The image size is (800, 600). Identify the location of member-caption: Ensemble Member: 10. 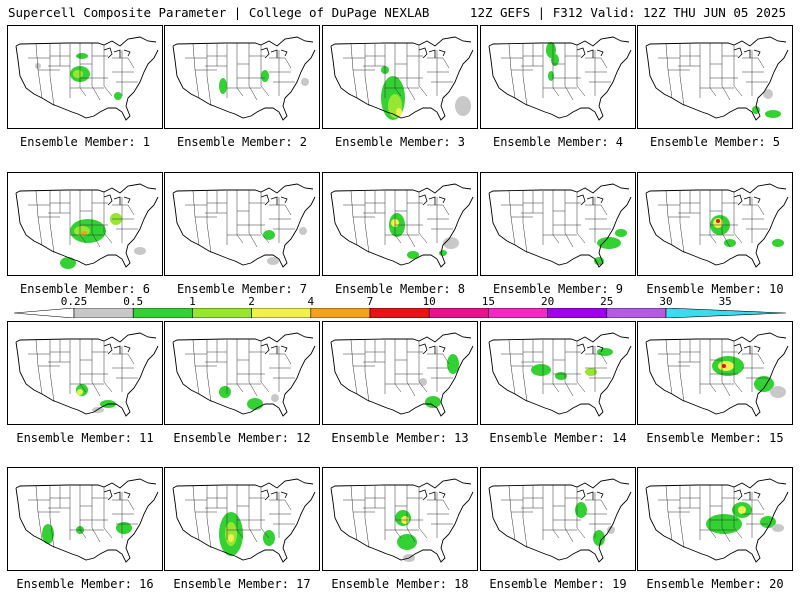
(715, 289).